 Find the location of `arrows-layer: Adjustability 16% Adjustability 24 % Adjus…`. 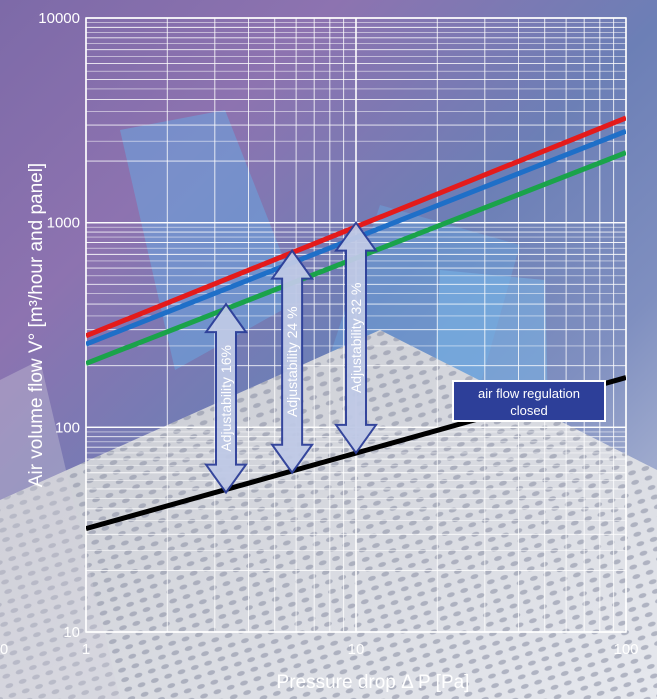

arrows-layer: Adjustability 16% Adjustability 24 % Adjus… is located at coordinates (291, 357).